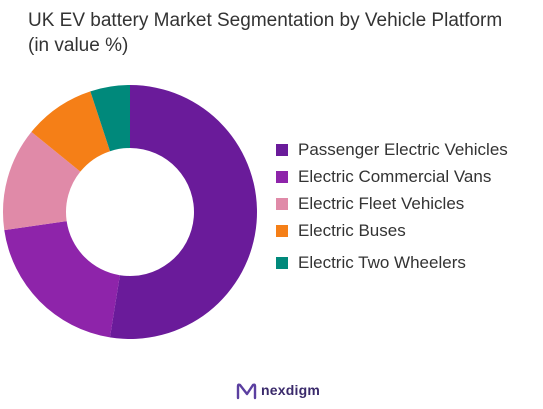  Describe the element at coordinates (382, 262) in the screenshot. I see `legend-label-electric-two-wheelers: Electric Two Wheelers` at that location.